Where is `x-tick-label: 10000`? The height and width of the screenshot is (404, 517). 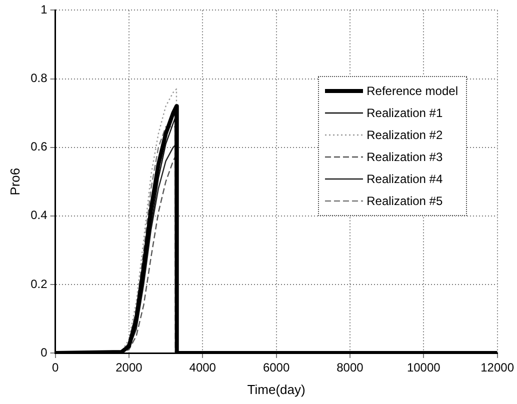 x-tick-label: 10000 is located at coordinates (423, 367).